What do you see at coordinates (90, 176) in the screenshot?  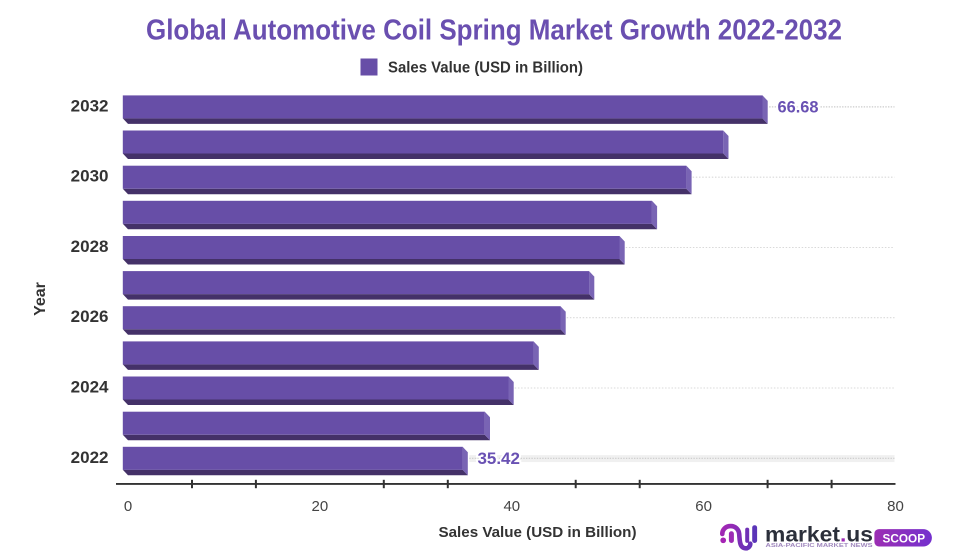 I see `svg-text: 2030` at bounding box center [90, 176].